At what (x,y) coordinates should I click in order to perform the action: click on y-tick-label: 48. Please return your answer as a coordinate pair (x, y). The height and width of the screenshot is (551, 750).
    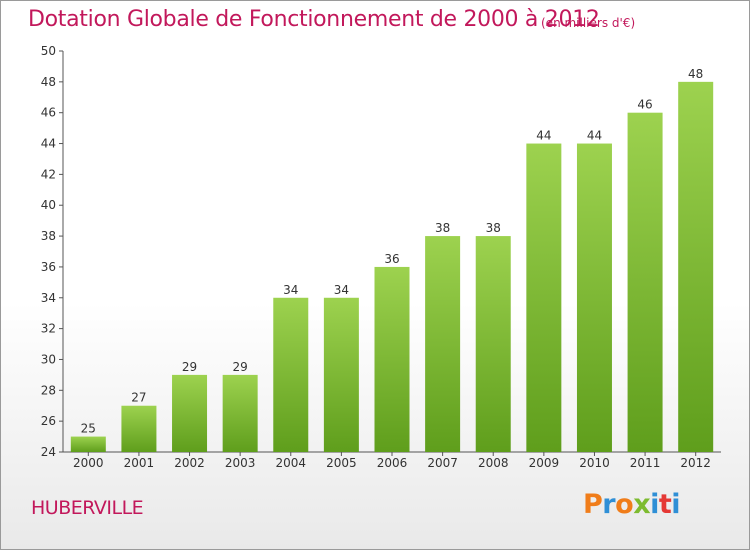
    Looking at the image, I should click on (48, 82).